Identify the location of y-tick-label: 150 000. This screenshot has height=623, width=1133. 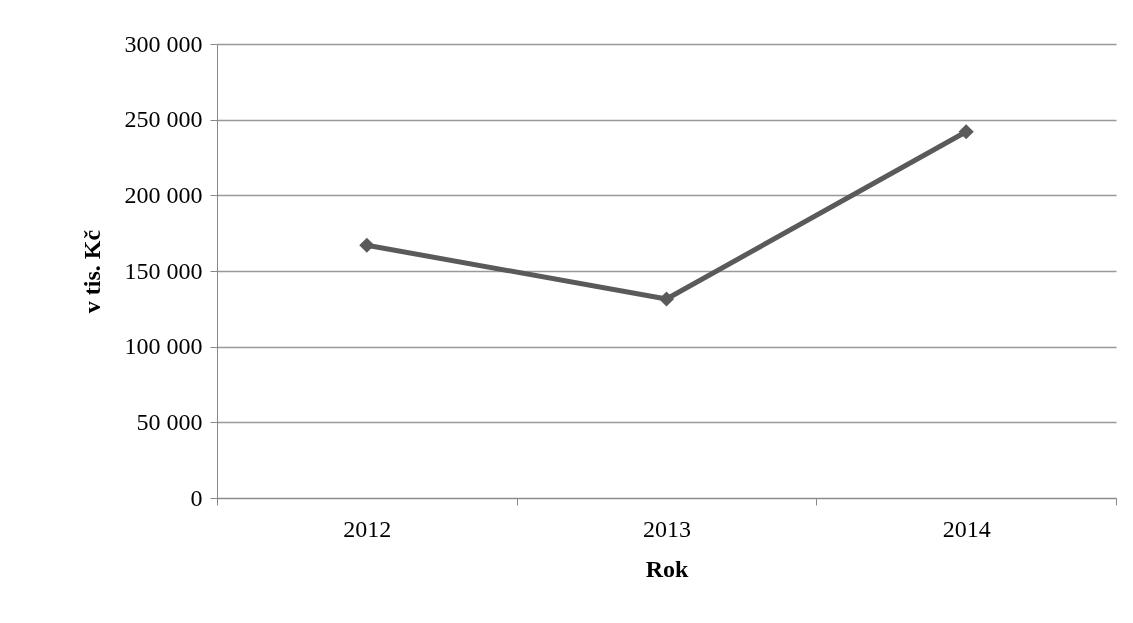
(163, 270).